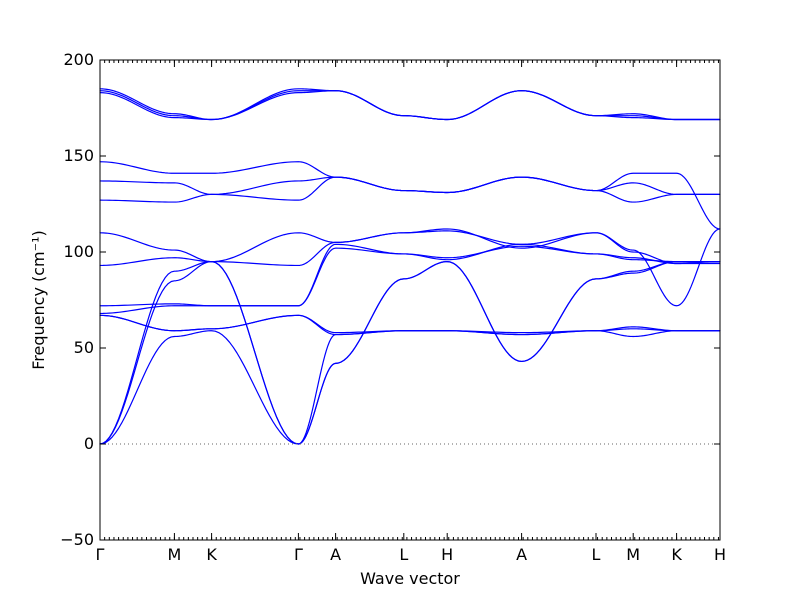 The image size is (800, 600). I want to click on y-tick-label: 0, so click(89, 443).